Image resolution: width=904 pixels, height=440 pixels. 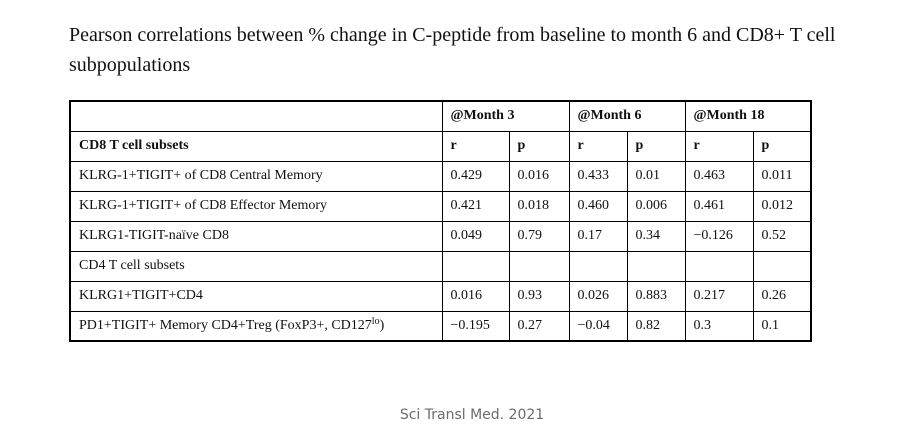 What do you see at coordinates (256, 266) in the screenshot?
I see `section-label: CD4 T cell subsets` at bounding box center [256, 266].